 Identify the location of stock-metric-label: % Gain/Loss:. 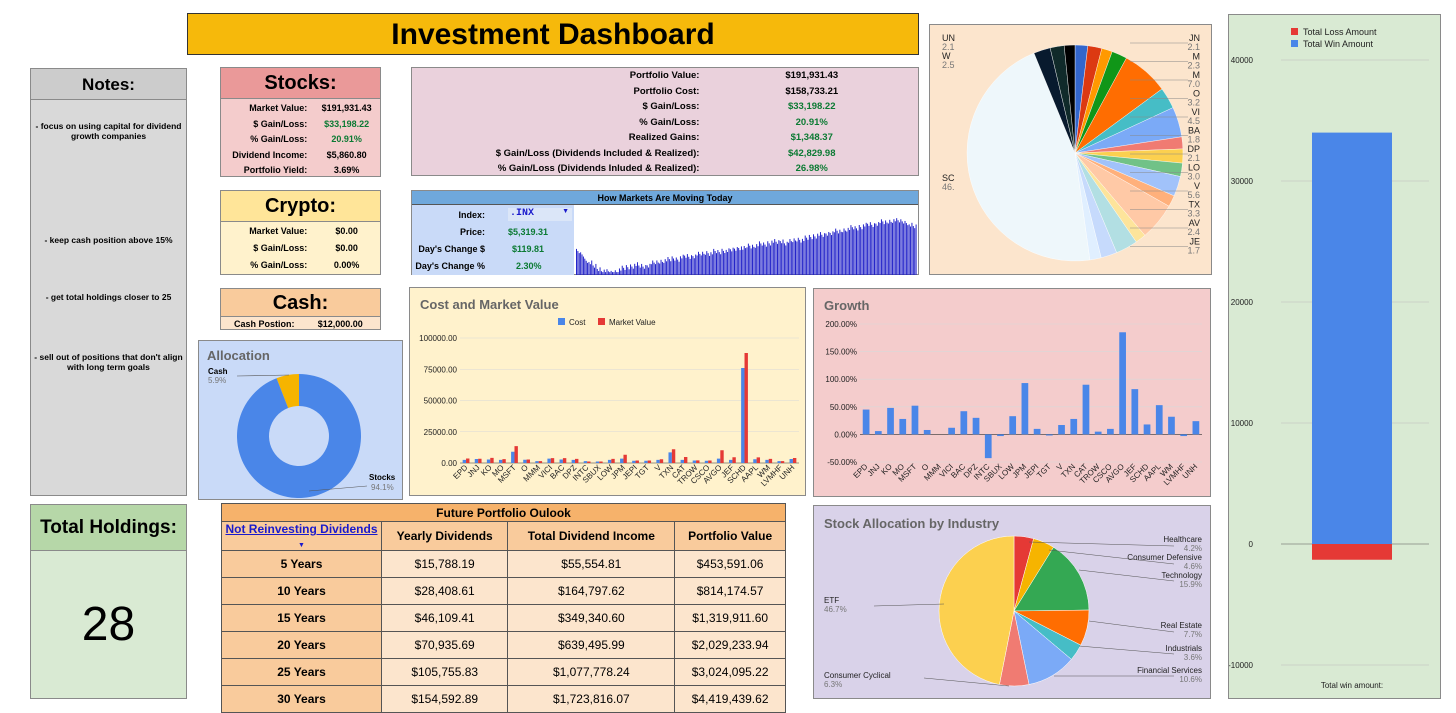
(279, 139).